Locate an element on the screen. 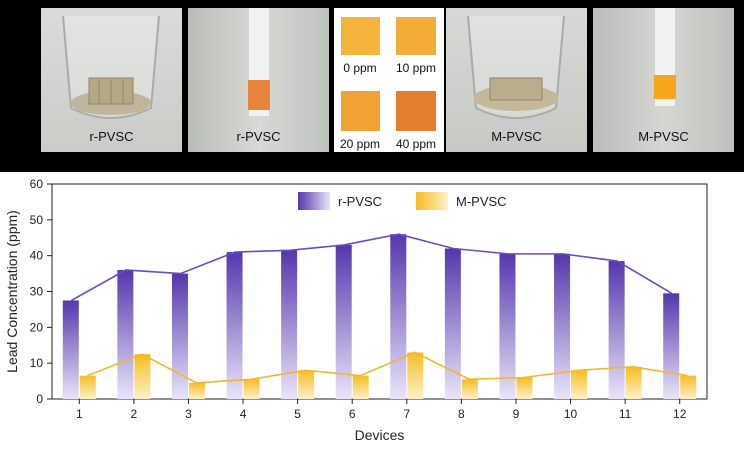 The image size is (744, 451). swatch-40ppm is located at coordinates (416, 111).